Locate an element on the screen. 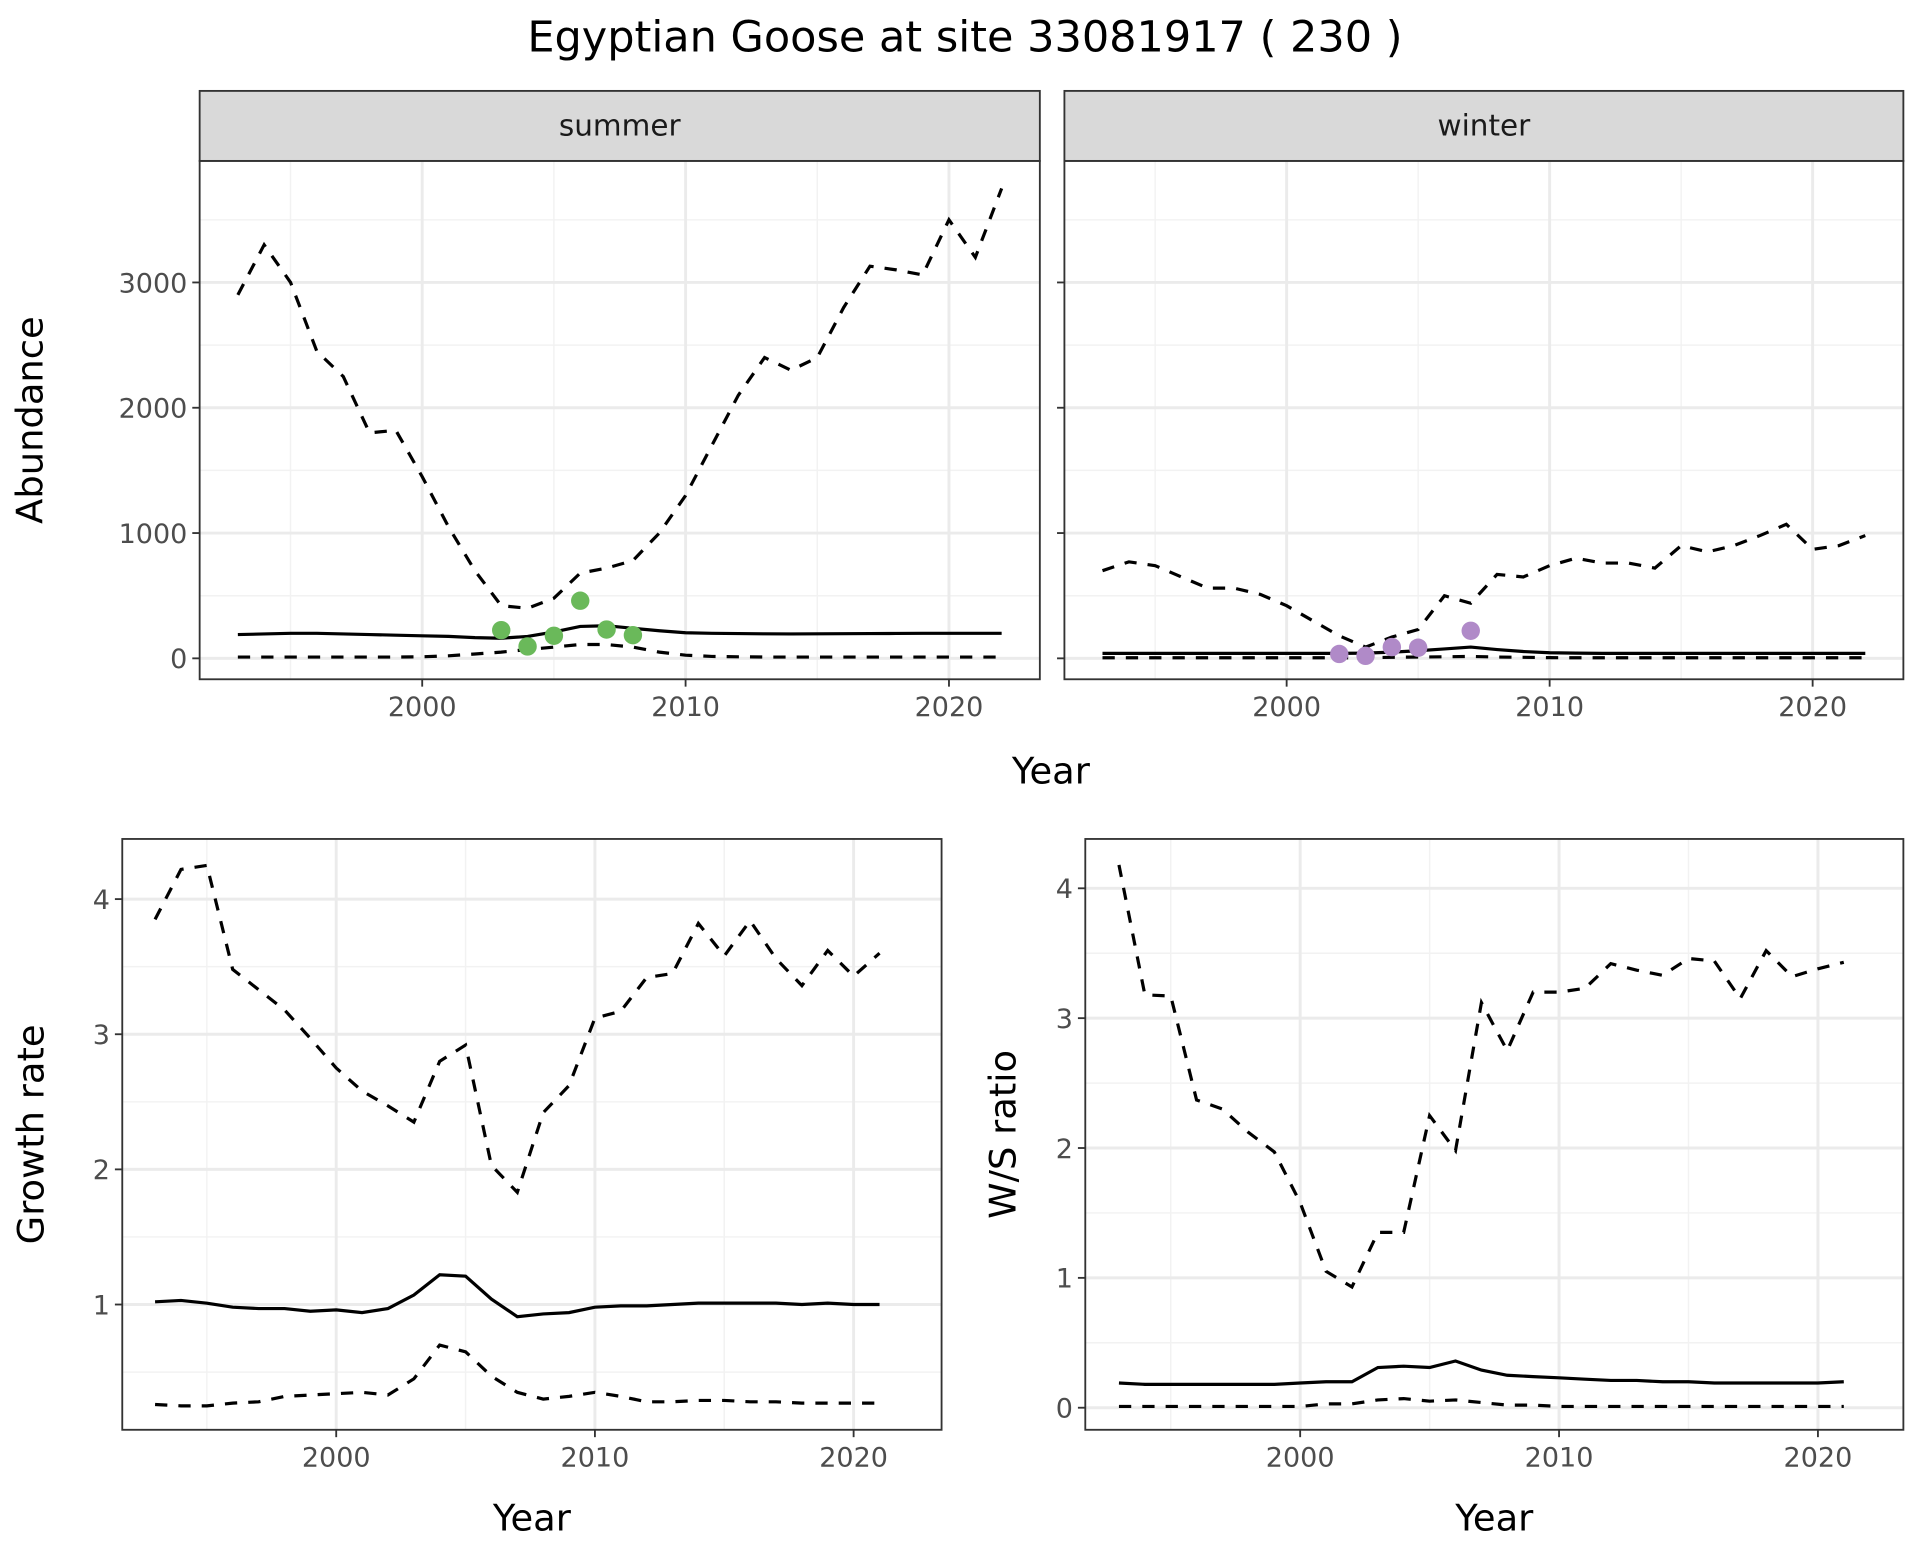 The width and height of the screenshot is (1920, 1560). x-axis-title-top: Year is located at coordinates (1051, 771).